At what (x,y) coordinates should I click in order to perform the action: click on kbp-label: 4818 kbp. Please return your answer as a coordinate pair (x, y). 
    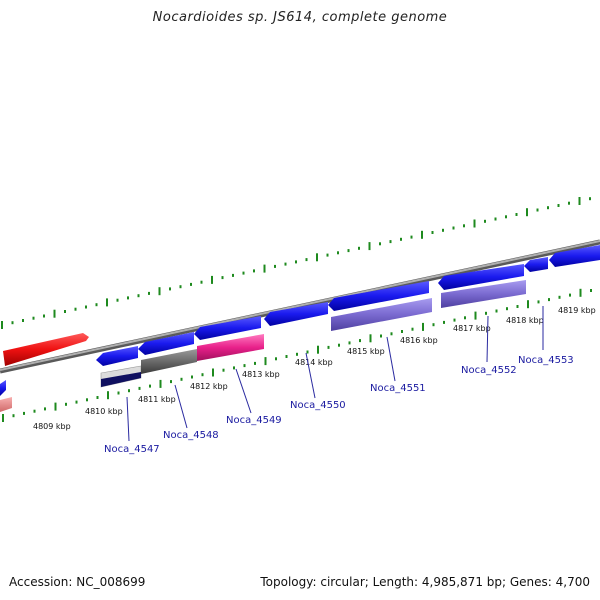
    Looking at the image, I should click on (525, 320).